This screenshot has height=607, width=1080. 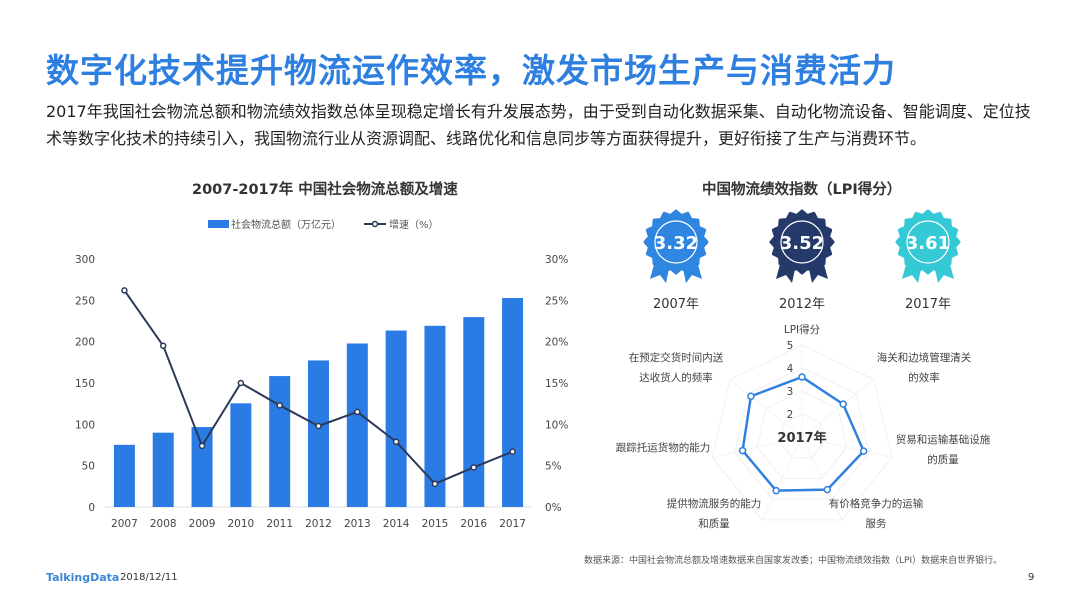 What do you see at coordinates (473, 524) in the screenshot?
I see `x-axis-tick-label: 2016` at bounding box center [473, 524].